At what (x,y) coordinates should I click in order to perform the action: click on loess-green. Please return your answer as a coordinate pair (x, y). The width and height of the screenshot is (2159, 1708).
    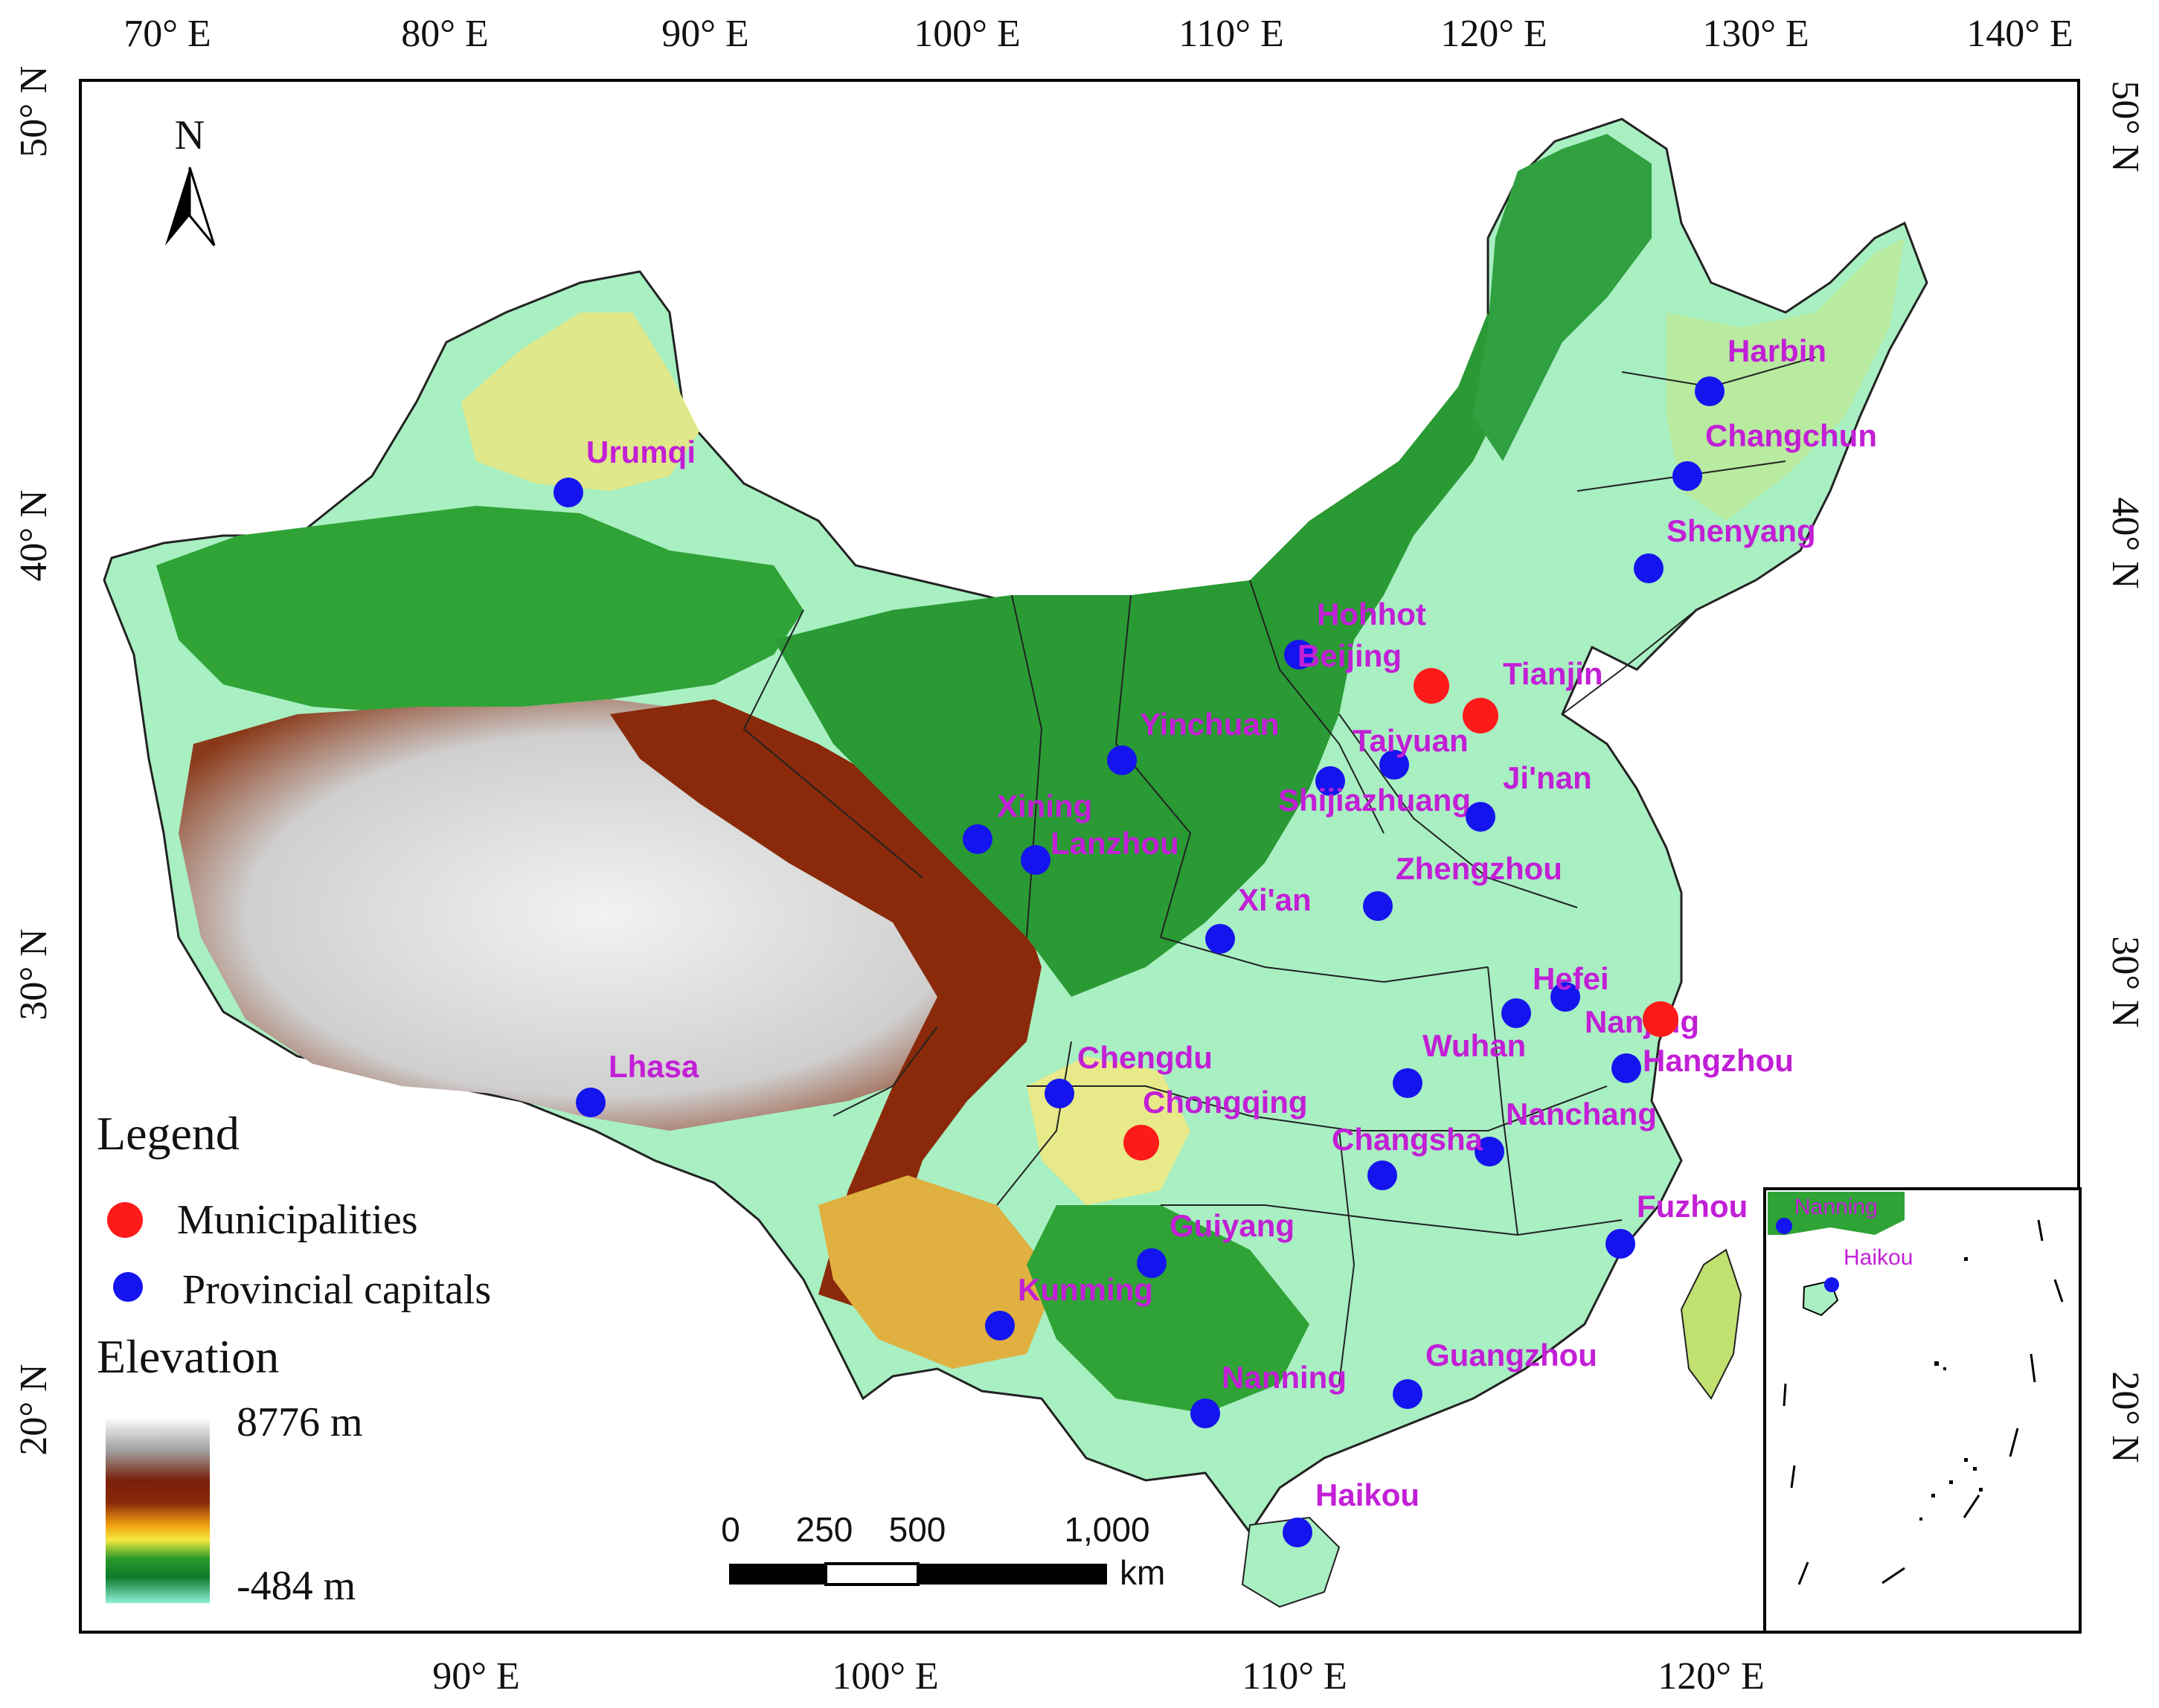
    Looking at the image, I should click on (1142, 654).